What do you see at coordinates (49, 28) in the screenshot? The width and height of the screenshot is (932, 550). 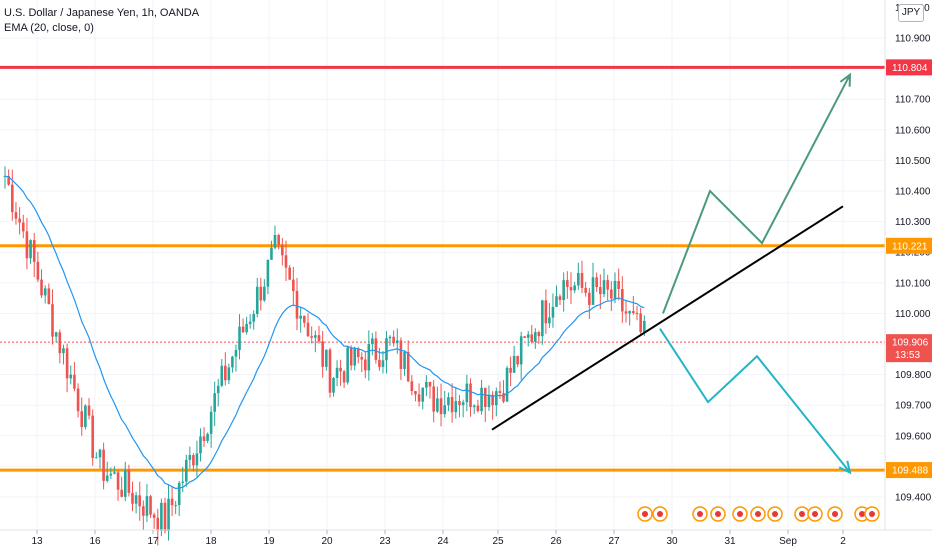 I see `ema-indicator-label: EMA (20, close, 0)` at bounding box center [49, 28].